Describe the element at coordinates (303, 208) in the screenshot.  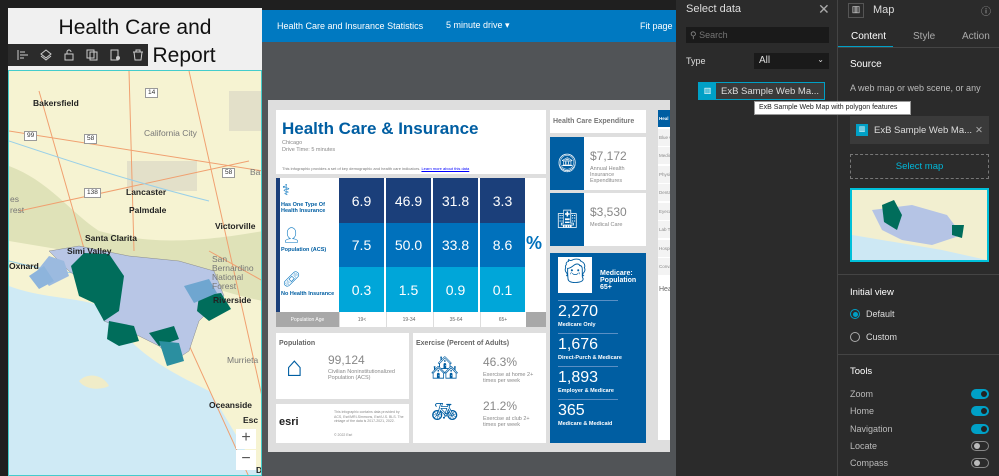
I see `row-label: Has One Type Of Health Insurance` at that location.